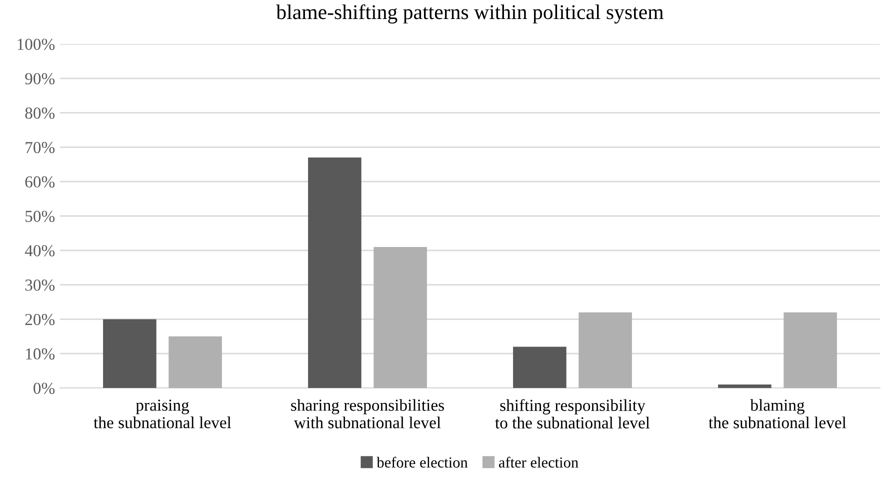 This screenshot has height=481, width=895. Describe the element at coordinates (44, 388) in the screenshot. I see `y-tick-label: 0%` at that location.